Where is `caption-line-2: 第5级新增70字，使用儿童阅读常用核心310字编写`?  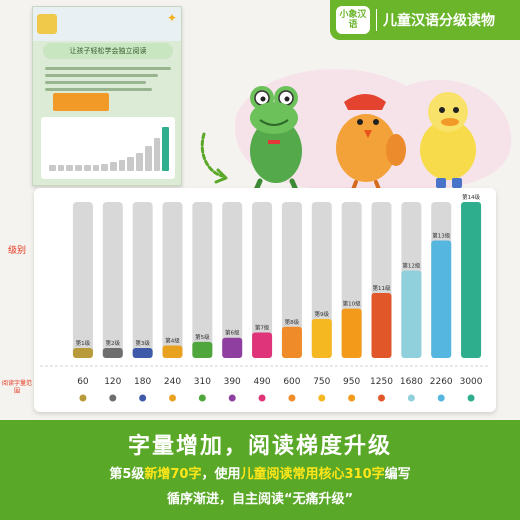 caption-line-2: 第5级新增70字，使用儿童阅读常用核心310字编写 is located at coordinates (260, 472).